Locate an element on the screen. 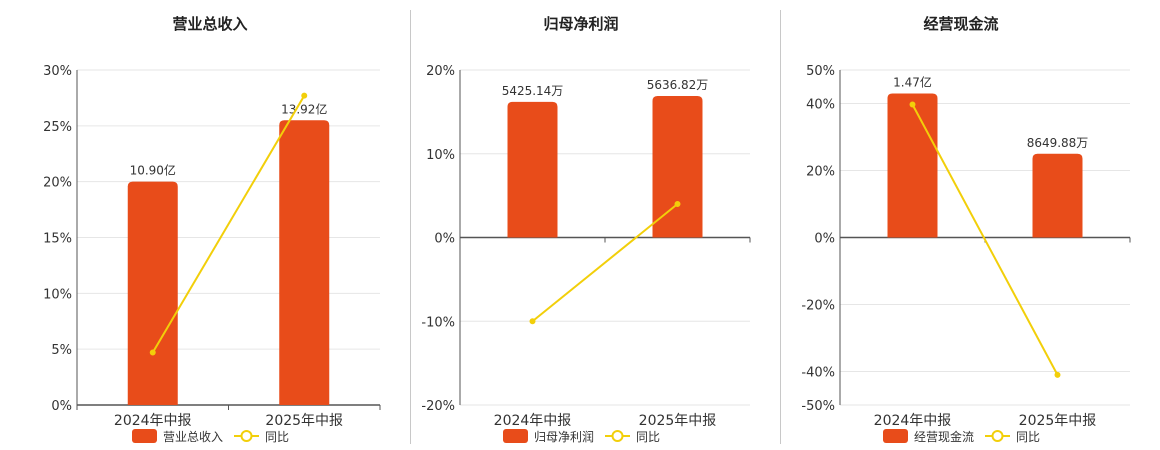 The width and height of the screenshot is (1160, 450). y-tick-label: 50% is located at coordinates (820, 71).